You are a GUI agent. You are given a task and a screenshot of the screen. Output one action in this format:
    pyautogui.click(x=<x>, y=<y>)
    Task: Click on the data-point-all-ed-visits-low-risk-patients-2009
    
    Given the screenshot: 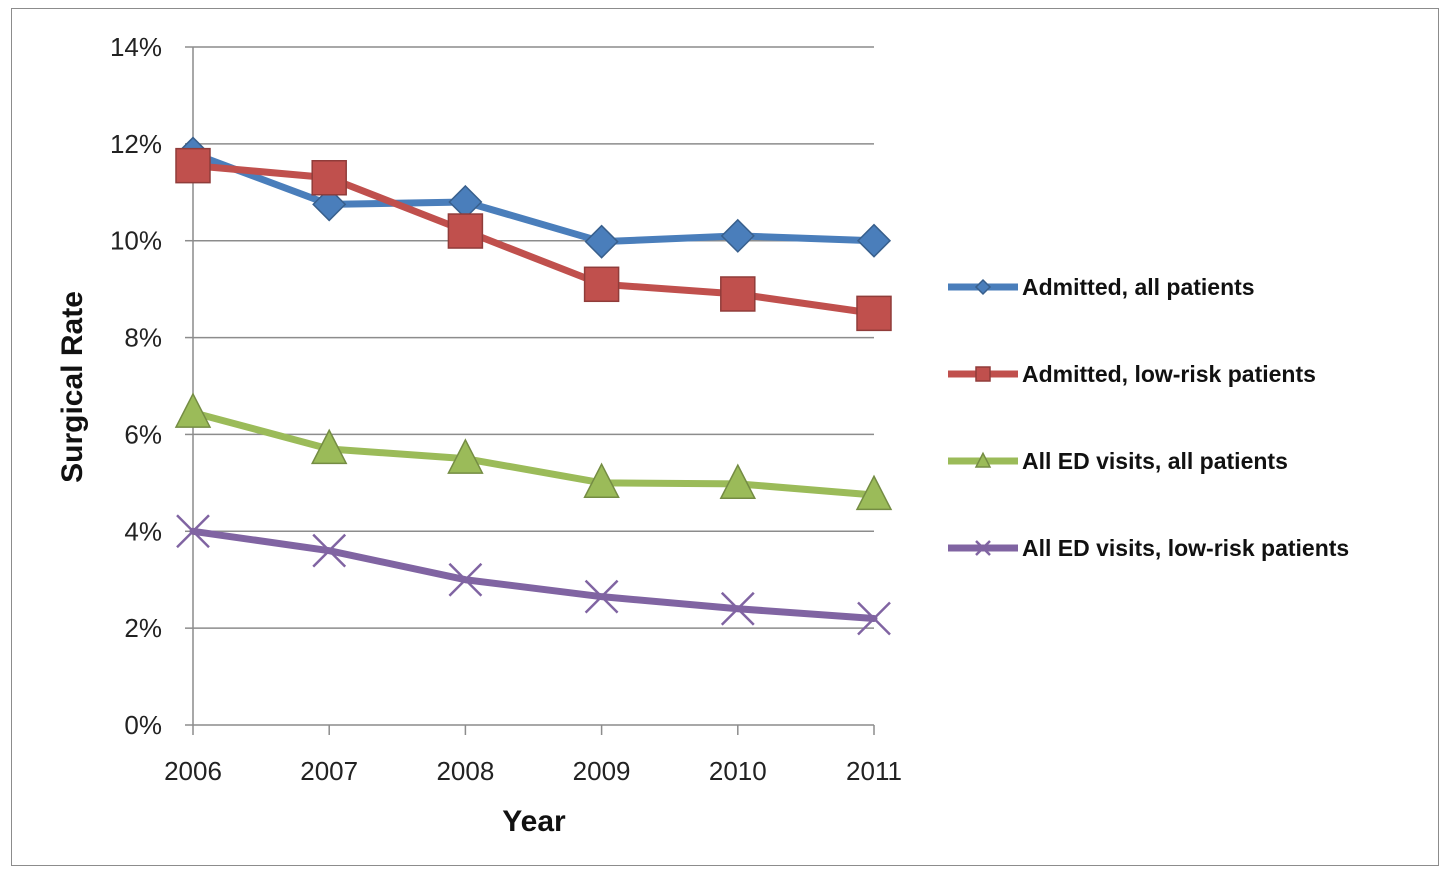 What is the action you would take?
    pyautogui.click(x=601, y=596)
    